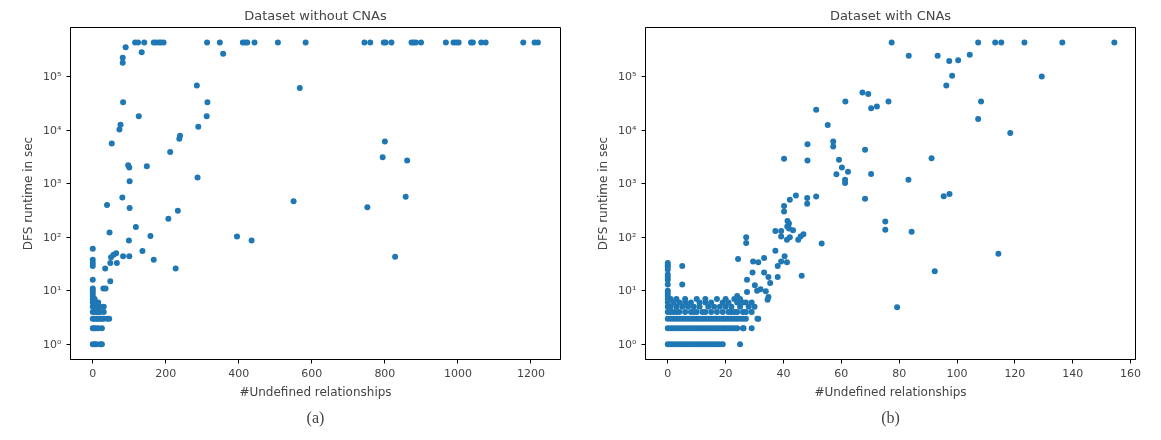  I want to click on x-tick-label: 200, so click(166, 373).